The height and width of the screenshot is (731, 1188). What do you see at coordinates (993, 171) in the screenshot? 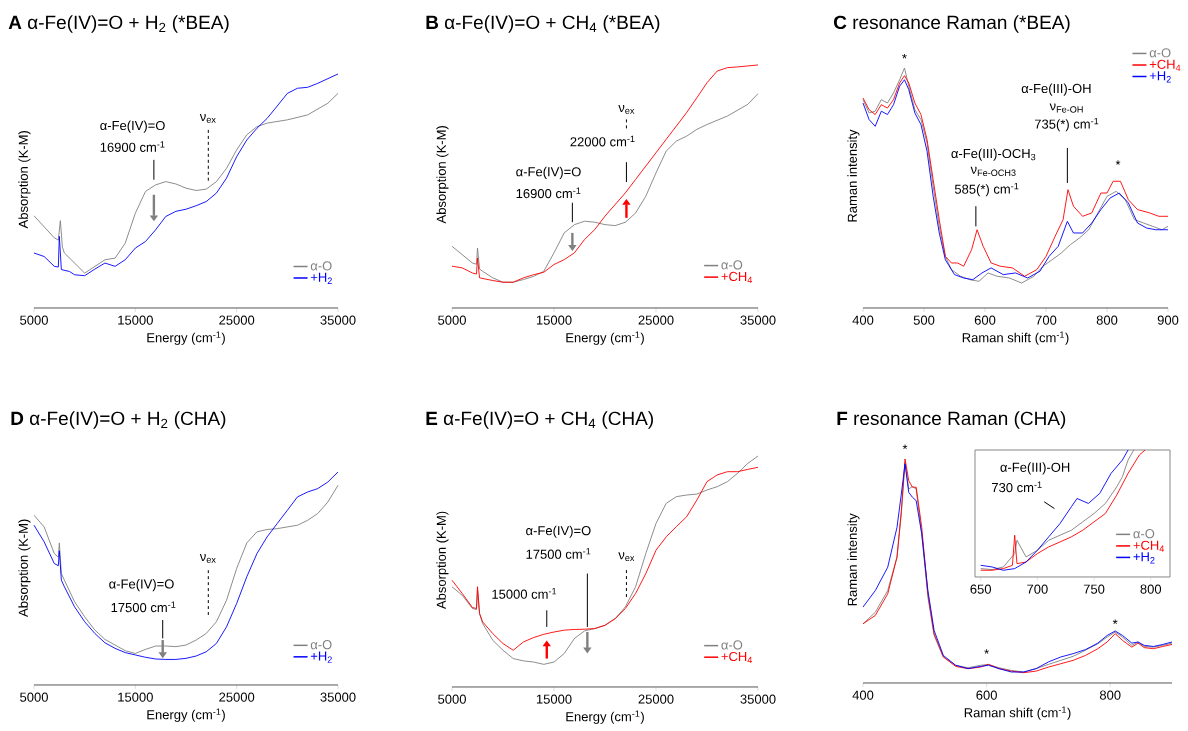
I see `annotation: ν$_{Fe-OCH3}$` at bounding box center [993, 171].